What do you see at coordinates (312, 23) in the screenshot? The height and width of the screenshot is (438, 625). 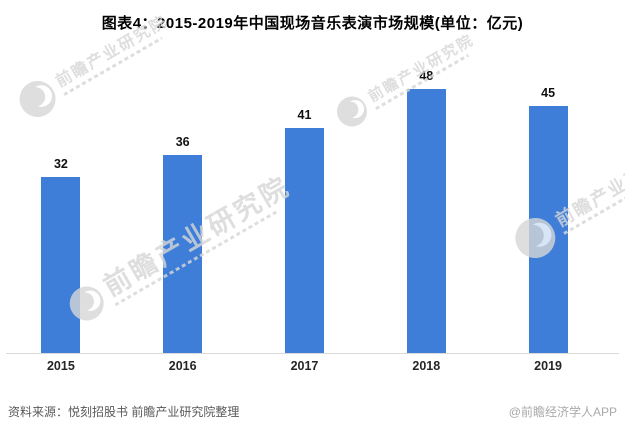 I see `chart-title: 图表4：2015-2019年中国现场音乐表演市场规模(单位：亿元)` at bounding box center [312, 23].